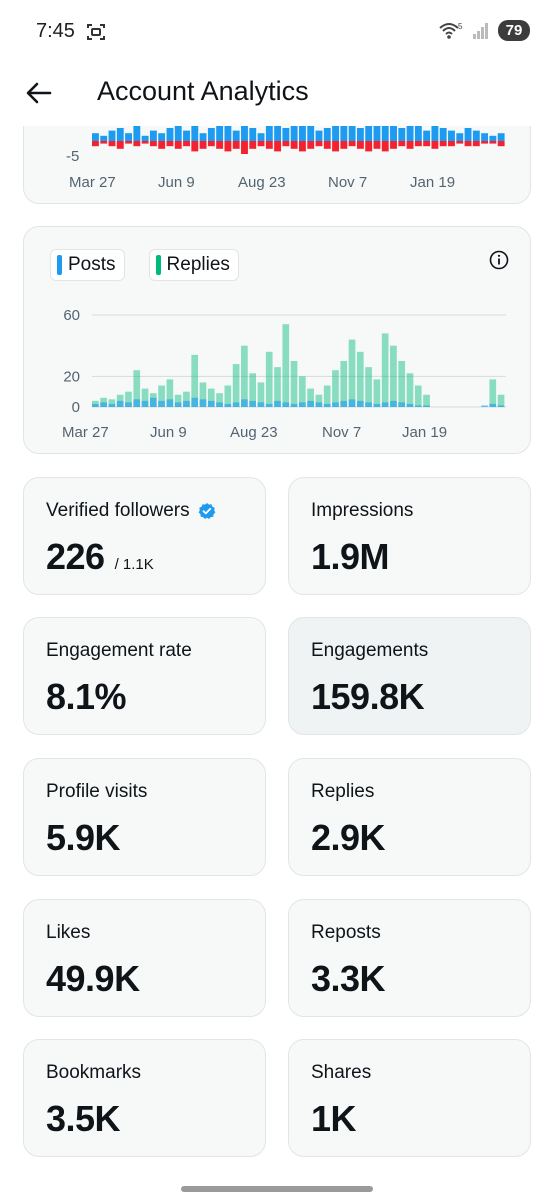  What do you see at coordinates (94, 1072) in the screenshot?
I see `stat-label: Bookmarks` at bounding box center [94, 1072].